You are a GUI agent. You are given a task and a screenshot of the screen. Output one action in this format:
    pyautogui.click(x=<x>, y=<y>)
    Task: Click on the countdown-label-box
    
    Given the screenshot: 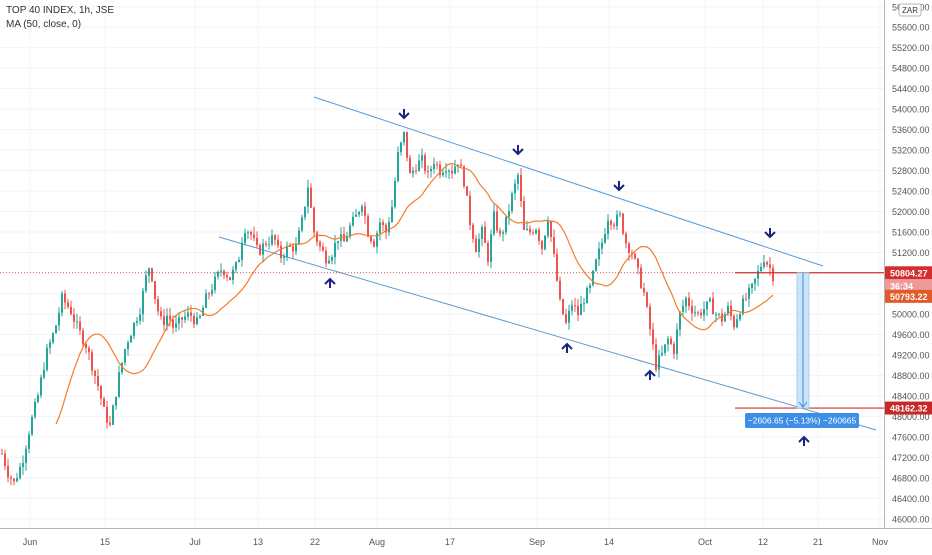 What is the action you would take?
    pyautogui.click(x=908, y=286)
    